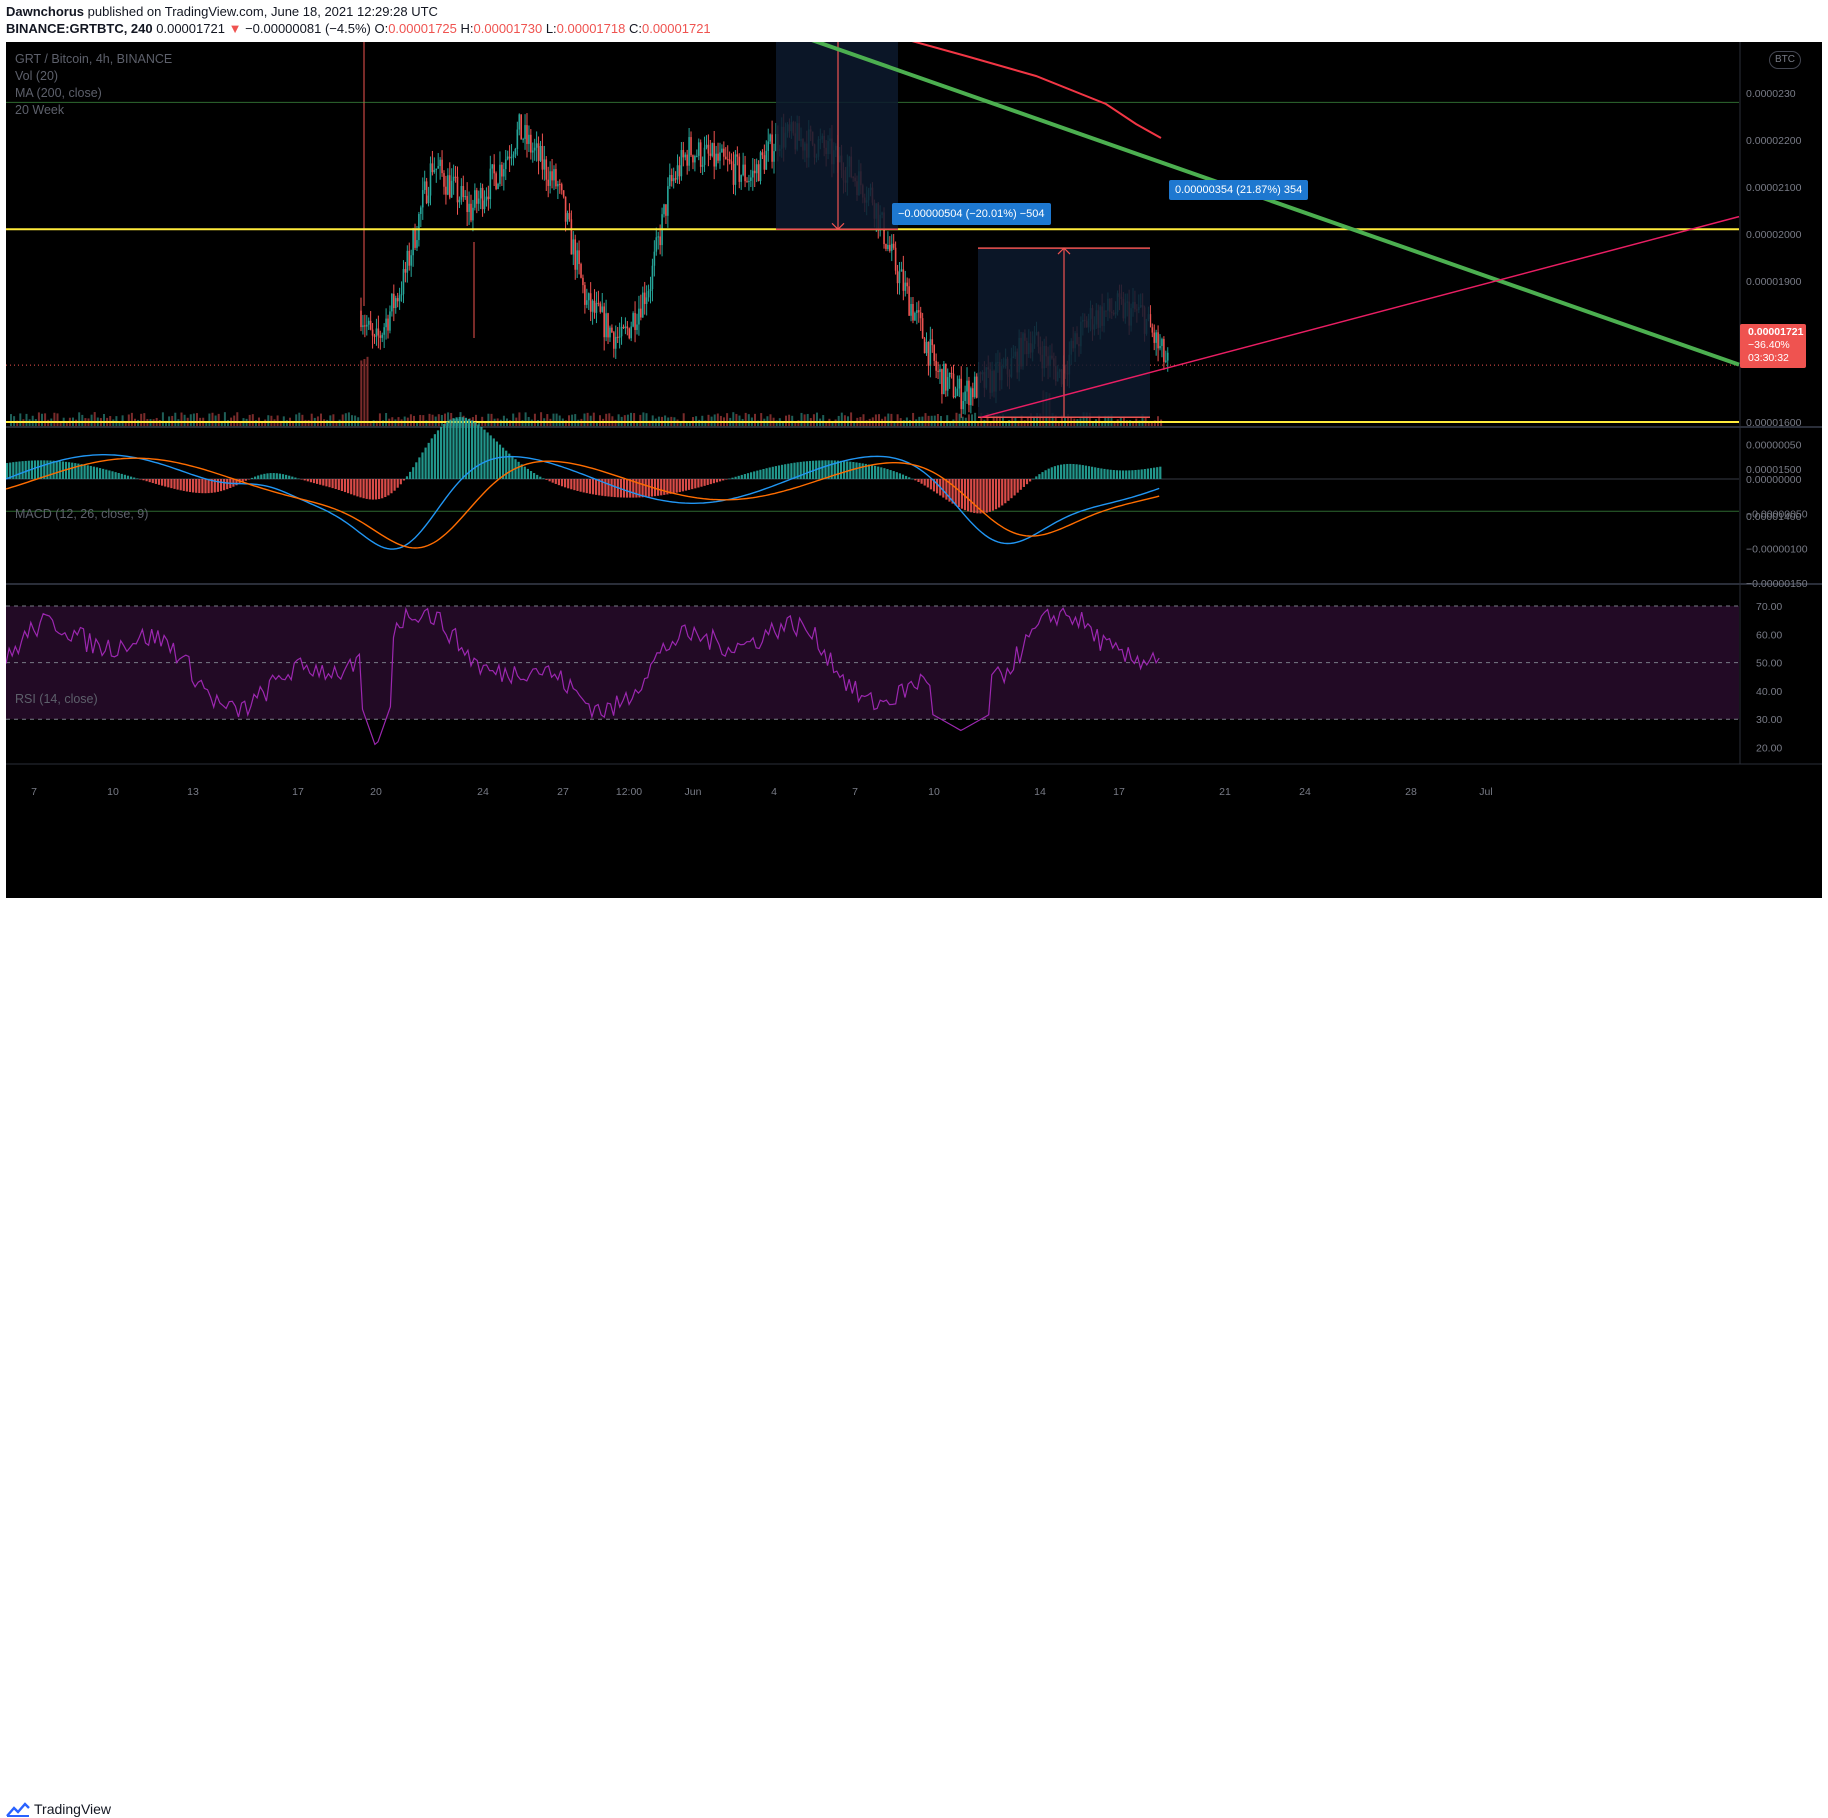  Describe the element at coordinates (190, 28) in the screenshot. I see `last-price: 0.00001721` at that location.